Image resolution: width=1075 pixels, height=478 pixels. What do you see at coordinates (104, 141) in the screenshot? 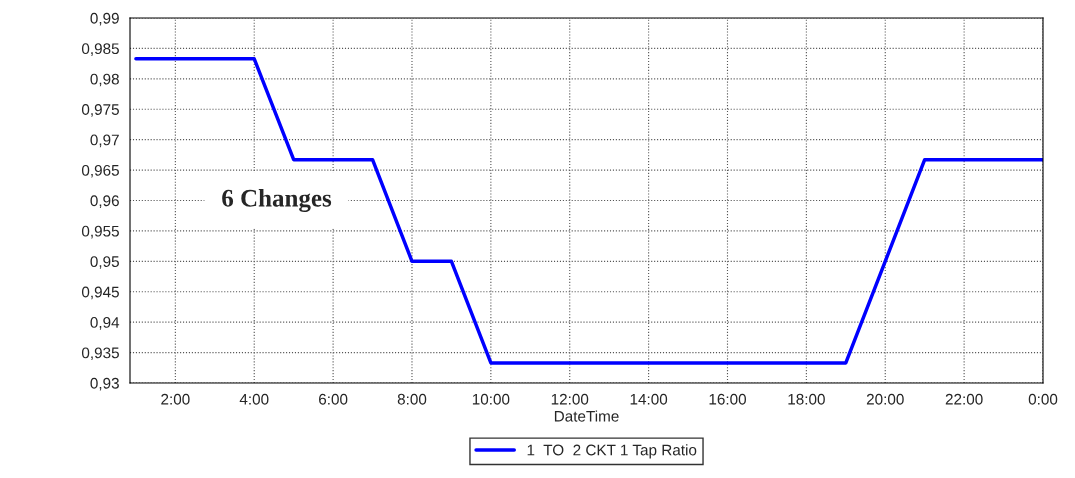
I see `y-tick-label: 0,97` at bounding box center [104, 141].